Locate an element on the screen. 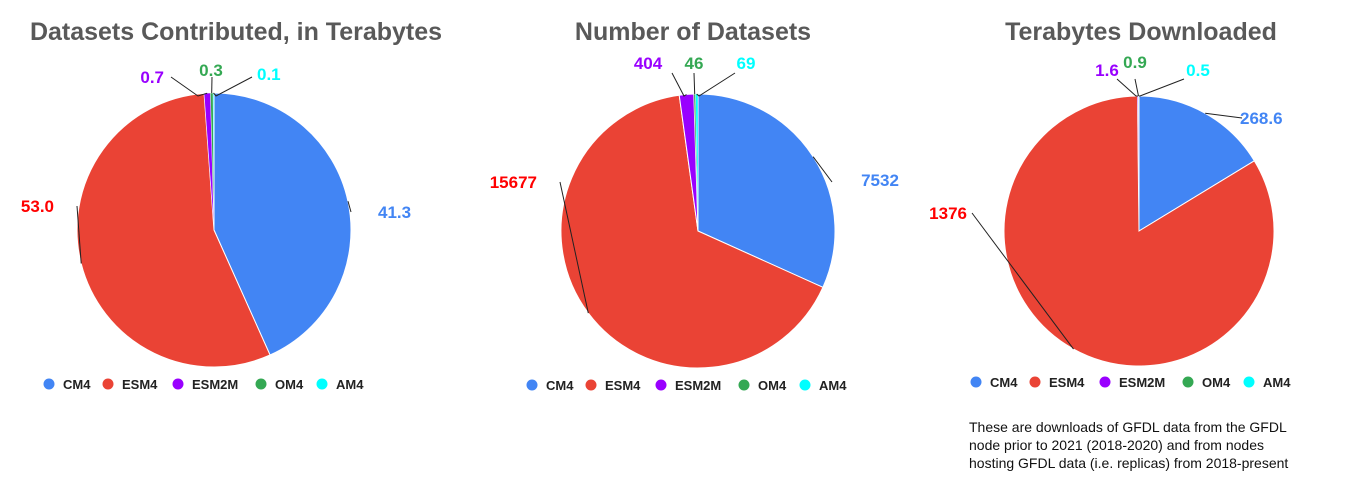 The height and width of the screenshot is (488, 1366). chart-title: Number of Datasets is located at coordinates (693, 32).